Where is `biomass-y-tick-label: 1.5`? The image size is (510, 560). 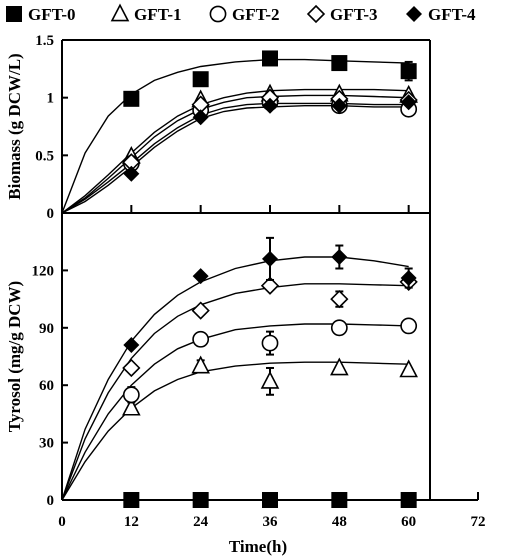 biomass-y-tick-label: 1.5 is located at coordinates (44, 41).